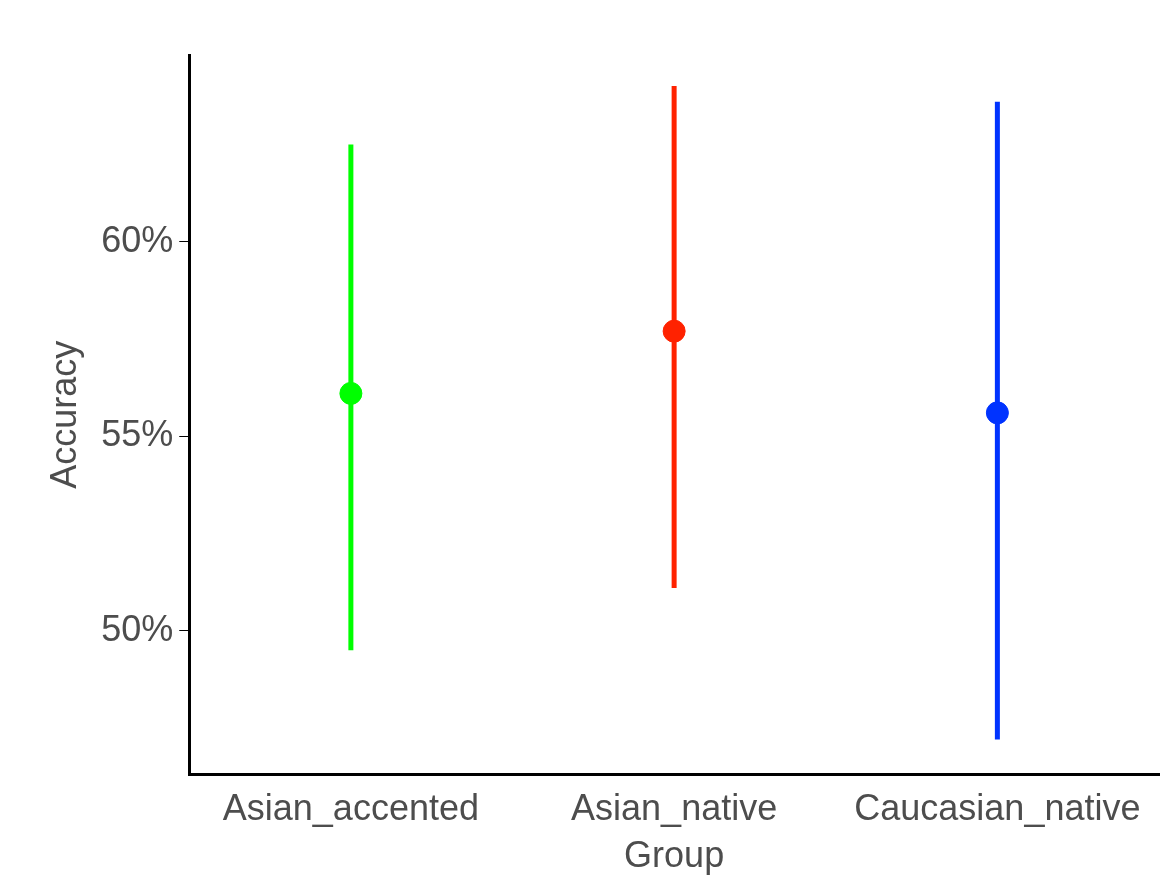 The image size is (1171, 885). Describe the element at coordinates (137, 434) in the screenshot. I see `y-tick-label: 55%` at that location.